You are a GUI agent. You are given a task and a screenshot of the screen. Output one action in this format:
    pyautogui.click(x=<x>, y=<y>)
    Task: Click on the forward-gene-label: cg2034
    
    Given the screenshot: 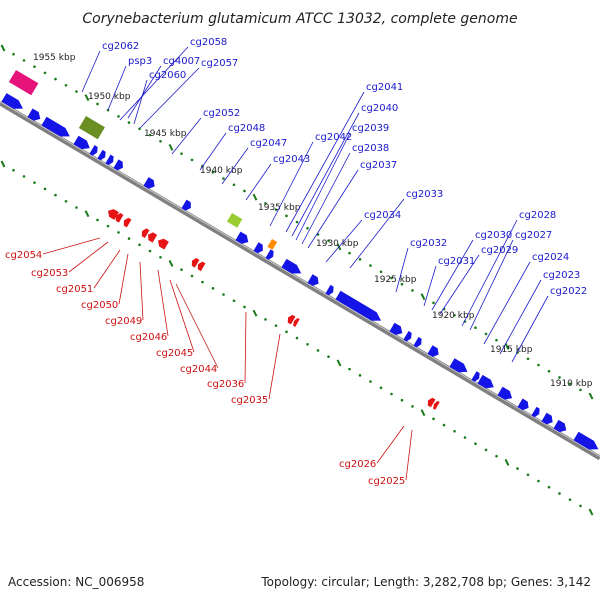 What is the action you would take?
    pyautogui.click(x=382, y=215)
    